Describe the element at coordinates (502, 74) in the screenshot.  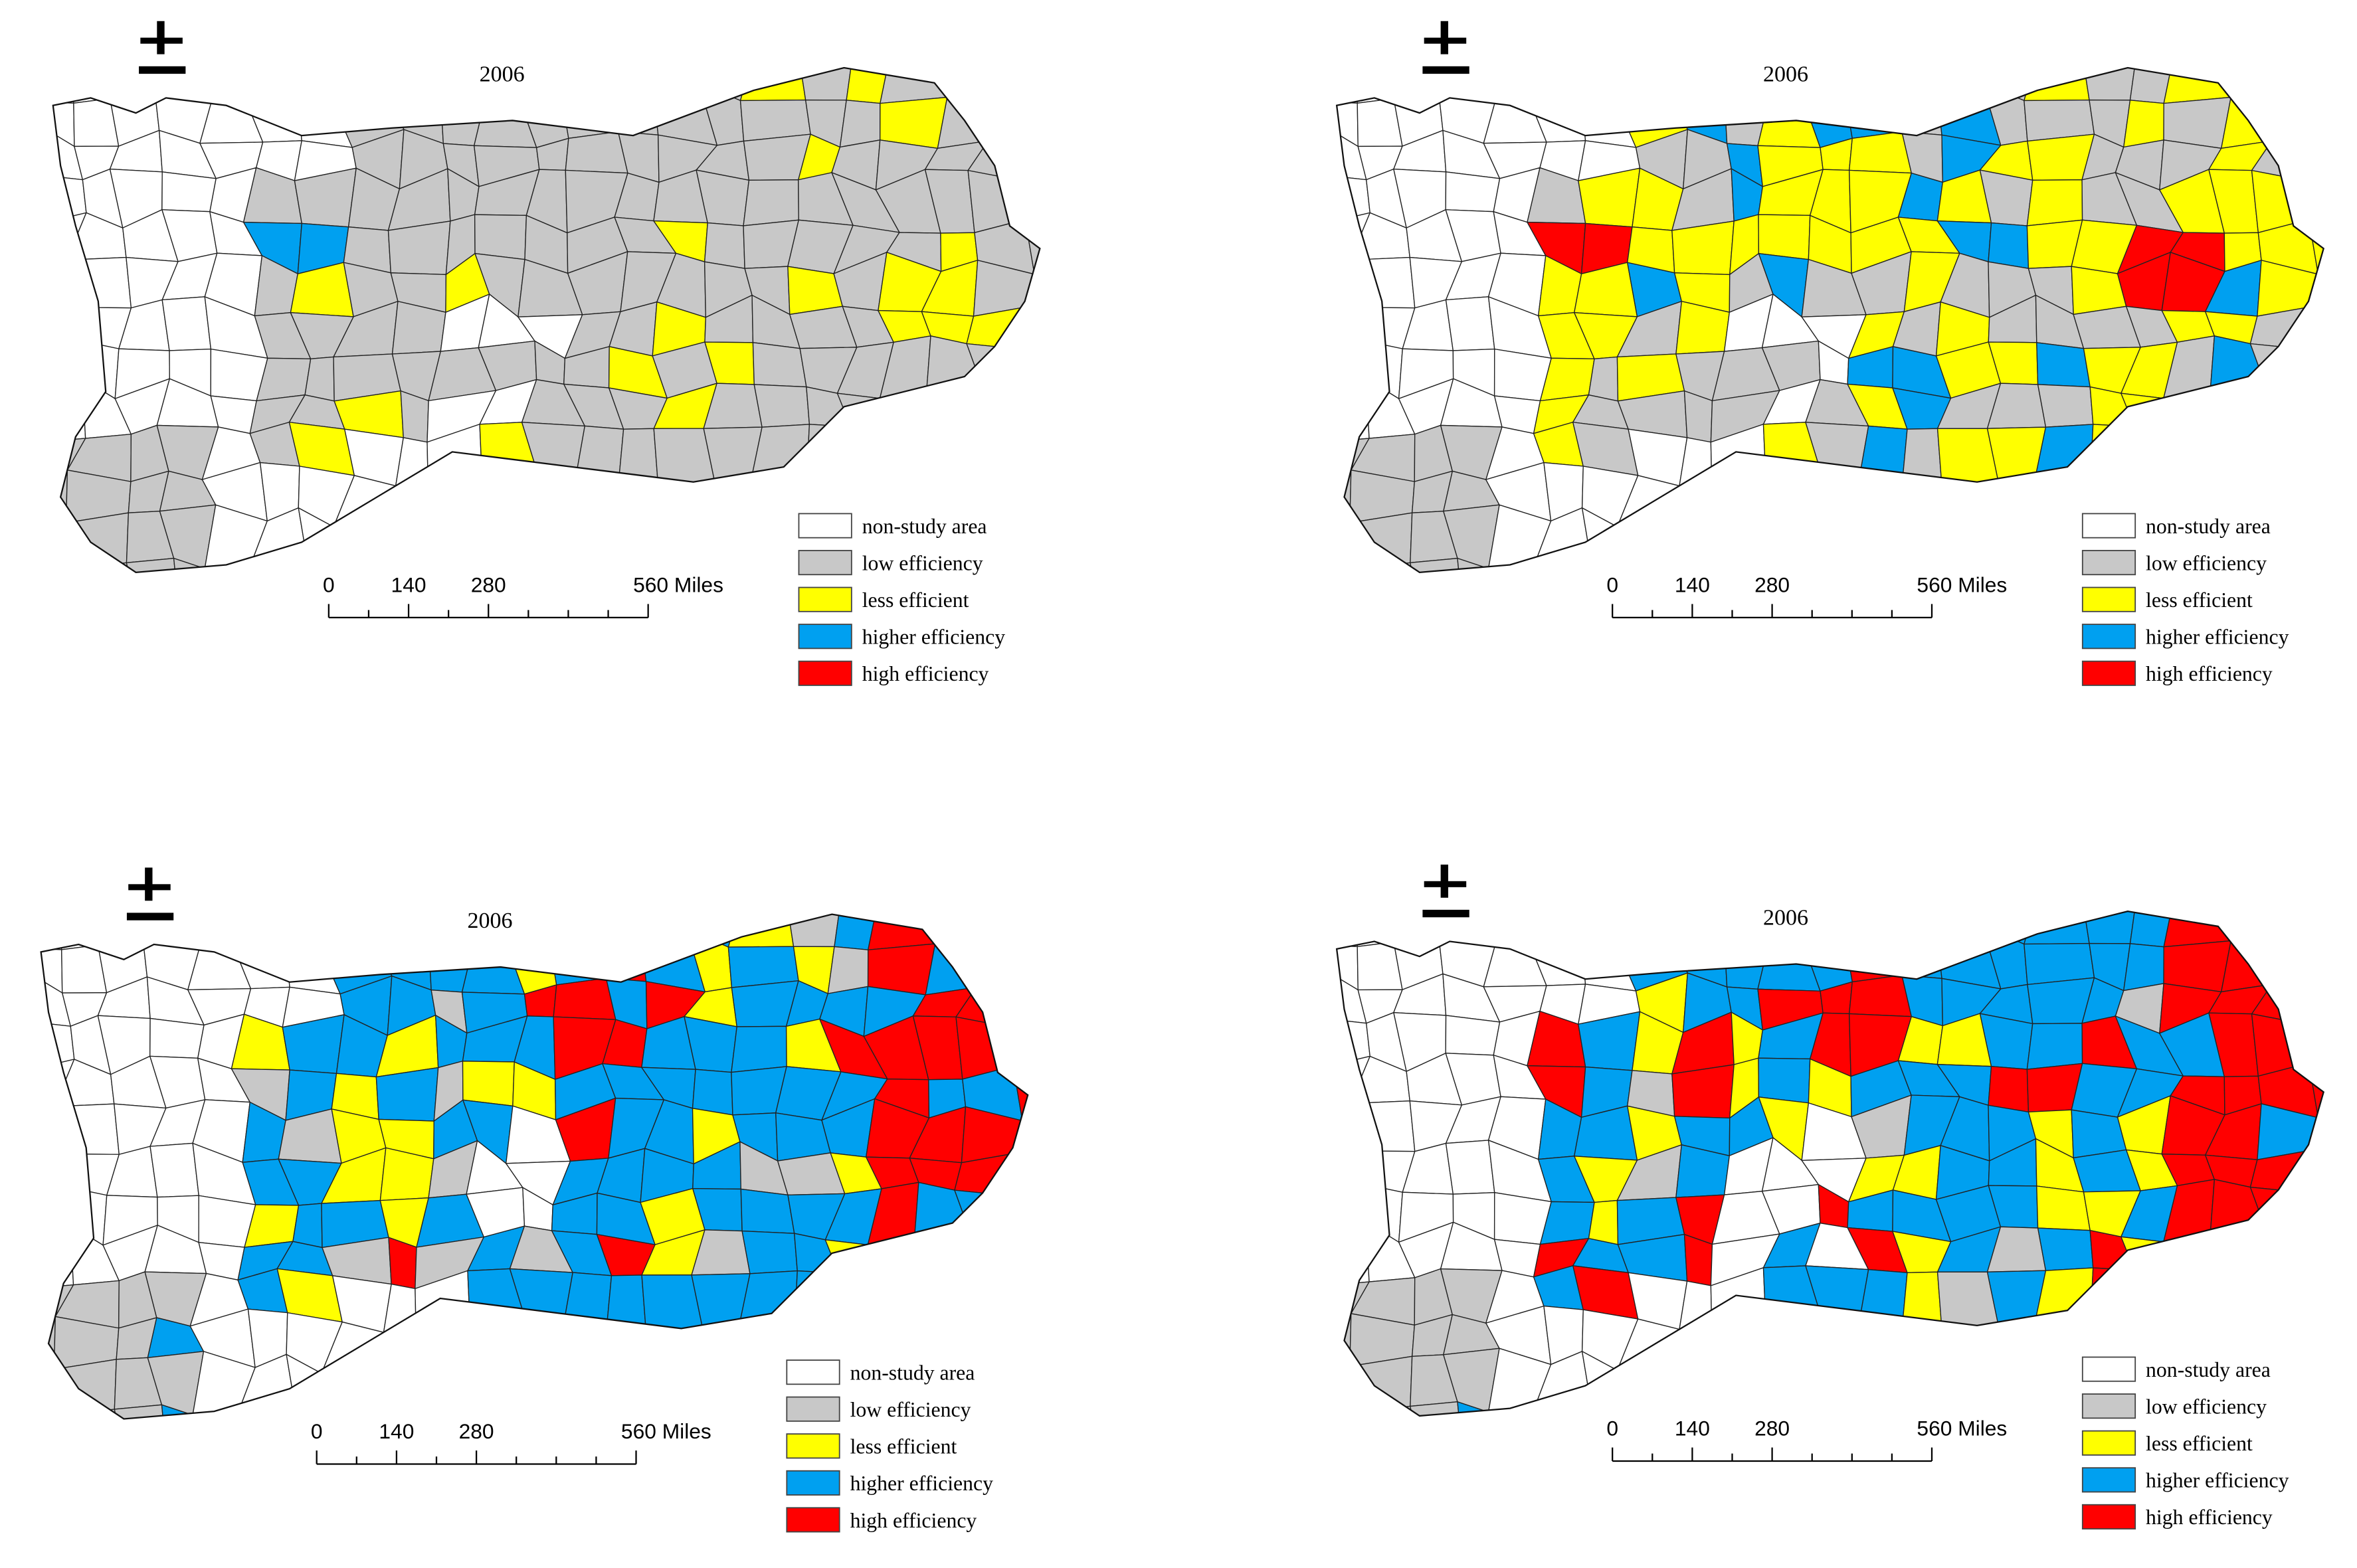
I see `map-title: 2006` at that location.